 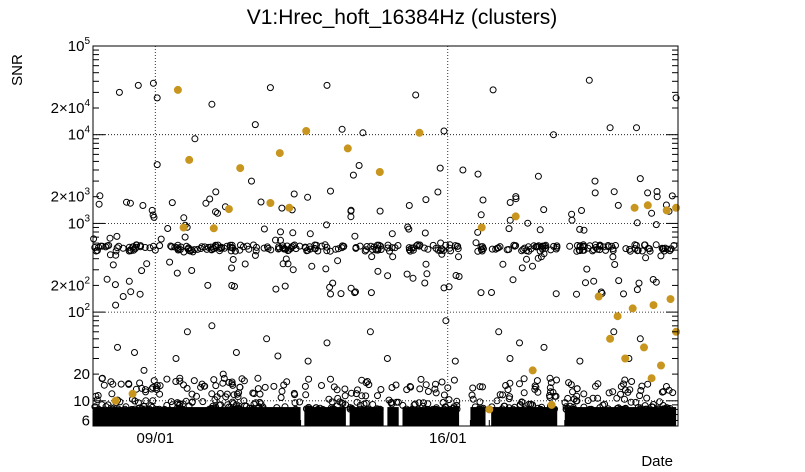 I want to click on dense-cluster-band, so click(x=524, y=416).